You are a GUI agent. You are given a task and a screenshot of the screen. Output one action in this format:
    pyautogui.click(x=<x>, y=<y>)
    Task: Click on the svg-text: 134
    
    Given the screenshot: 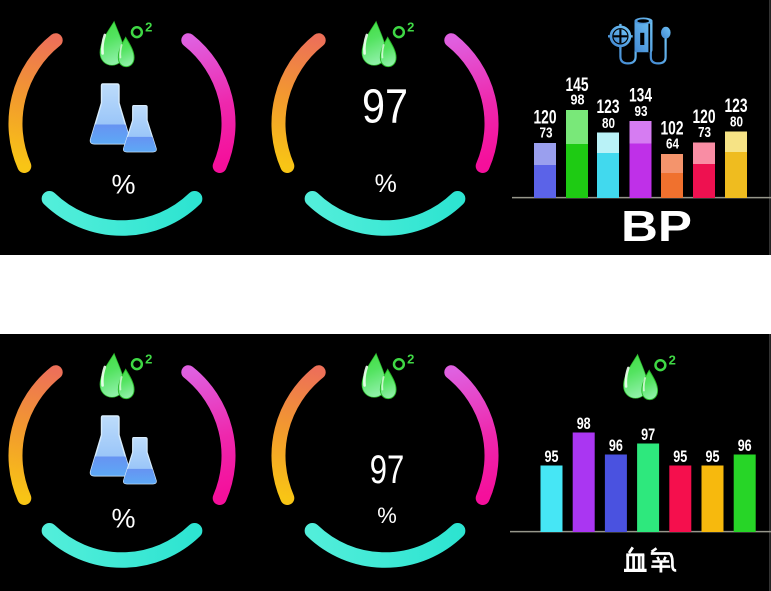 What is the action you would take?
    pyautogui.click(x=640, y=96)
    